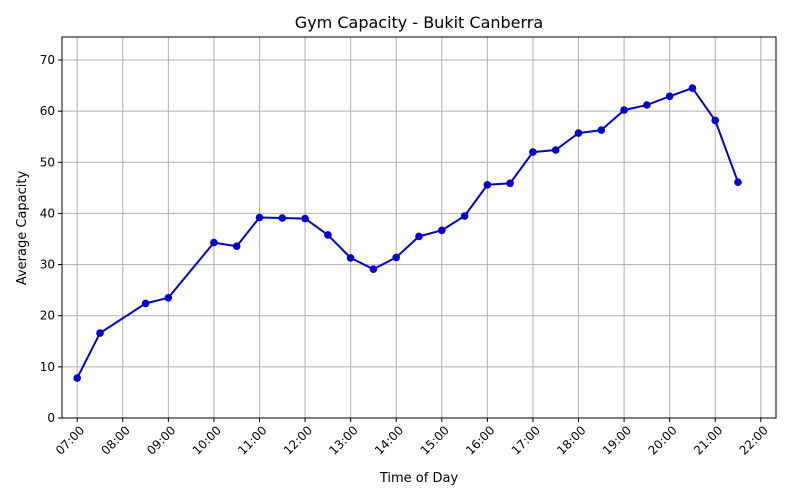  I want to click on y-tick-label: 30, so click(47, 265).